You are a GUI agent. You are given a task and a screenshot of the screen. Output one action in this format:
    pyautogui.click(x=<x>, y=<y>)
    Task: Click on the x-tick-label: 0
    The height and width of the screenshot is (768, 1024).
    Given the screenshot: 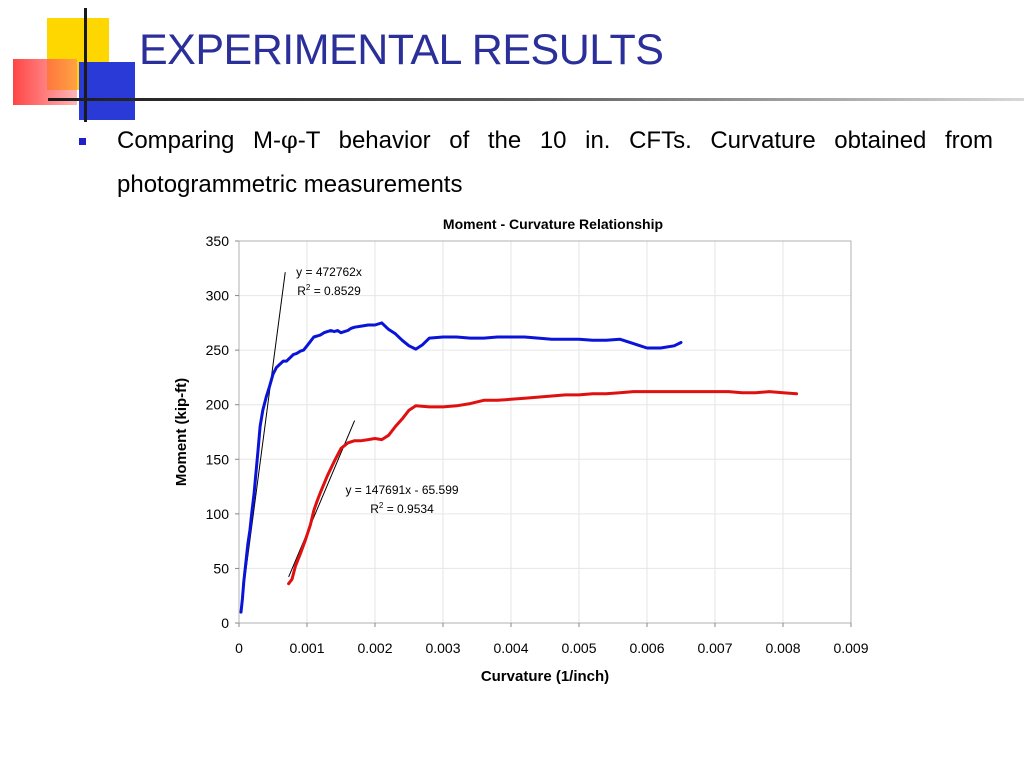 What is the action you would take?
    pyautogui.click(x=239, y=648)
    